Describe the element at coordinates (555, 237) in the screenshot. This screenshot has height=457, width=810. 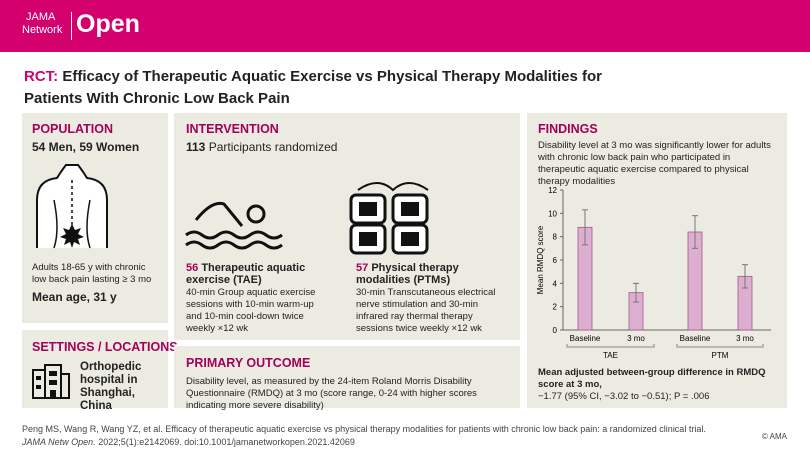
I see `y-tick-label: 8` at that location.